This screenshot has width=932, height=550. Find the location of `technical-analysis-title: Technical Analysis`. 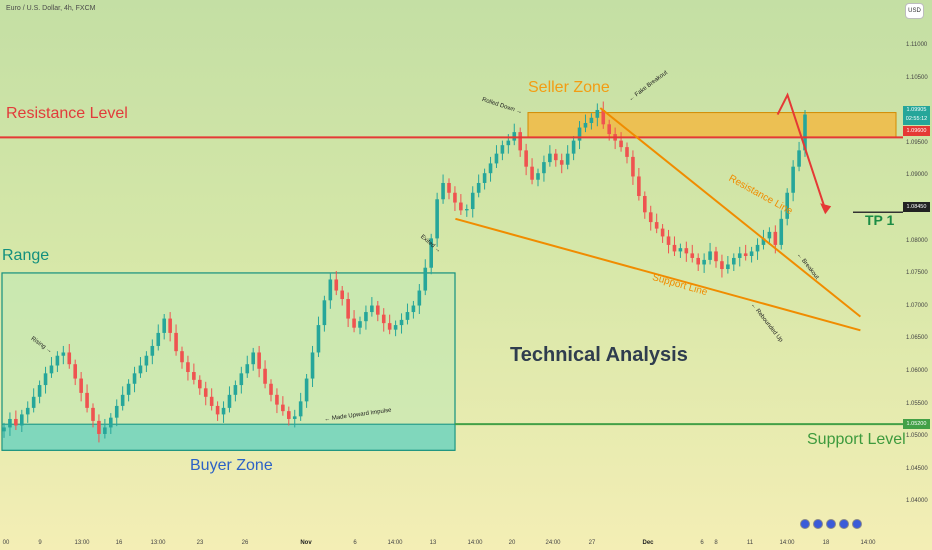

technical-analysis-title: Technical Analysis is located at coordinates (599, 355).